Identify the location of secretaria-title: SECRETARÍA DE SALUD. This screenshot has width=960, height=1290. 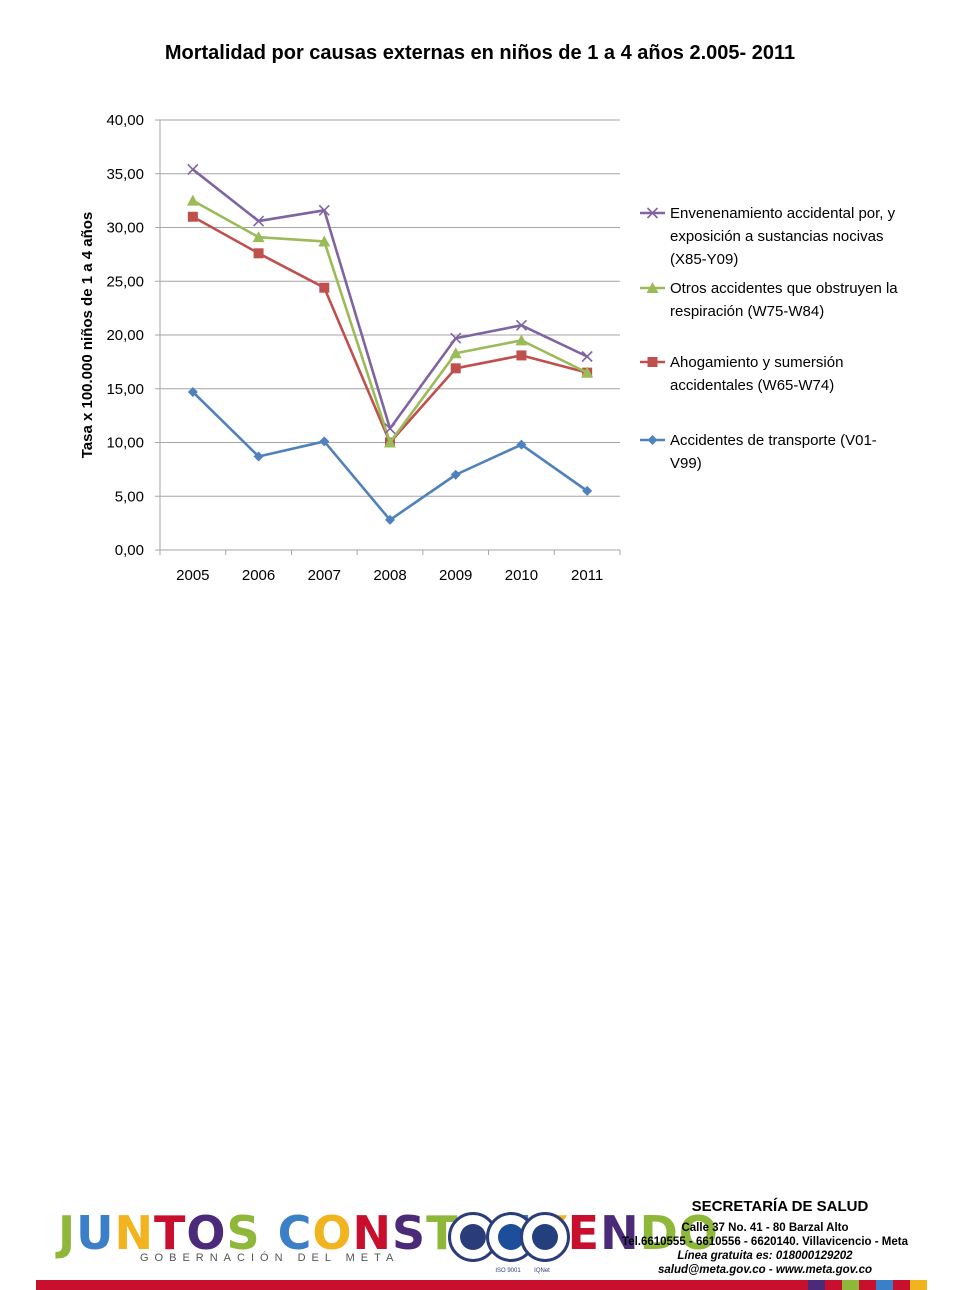
(780, 1206).